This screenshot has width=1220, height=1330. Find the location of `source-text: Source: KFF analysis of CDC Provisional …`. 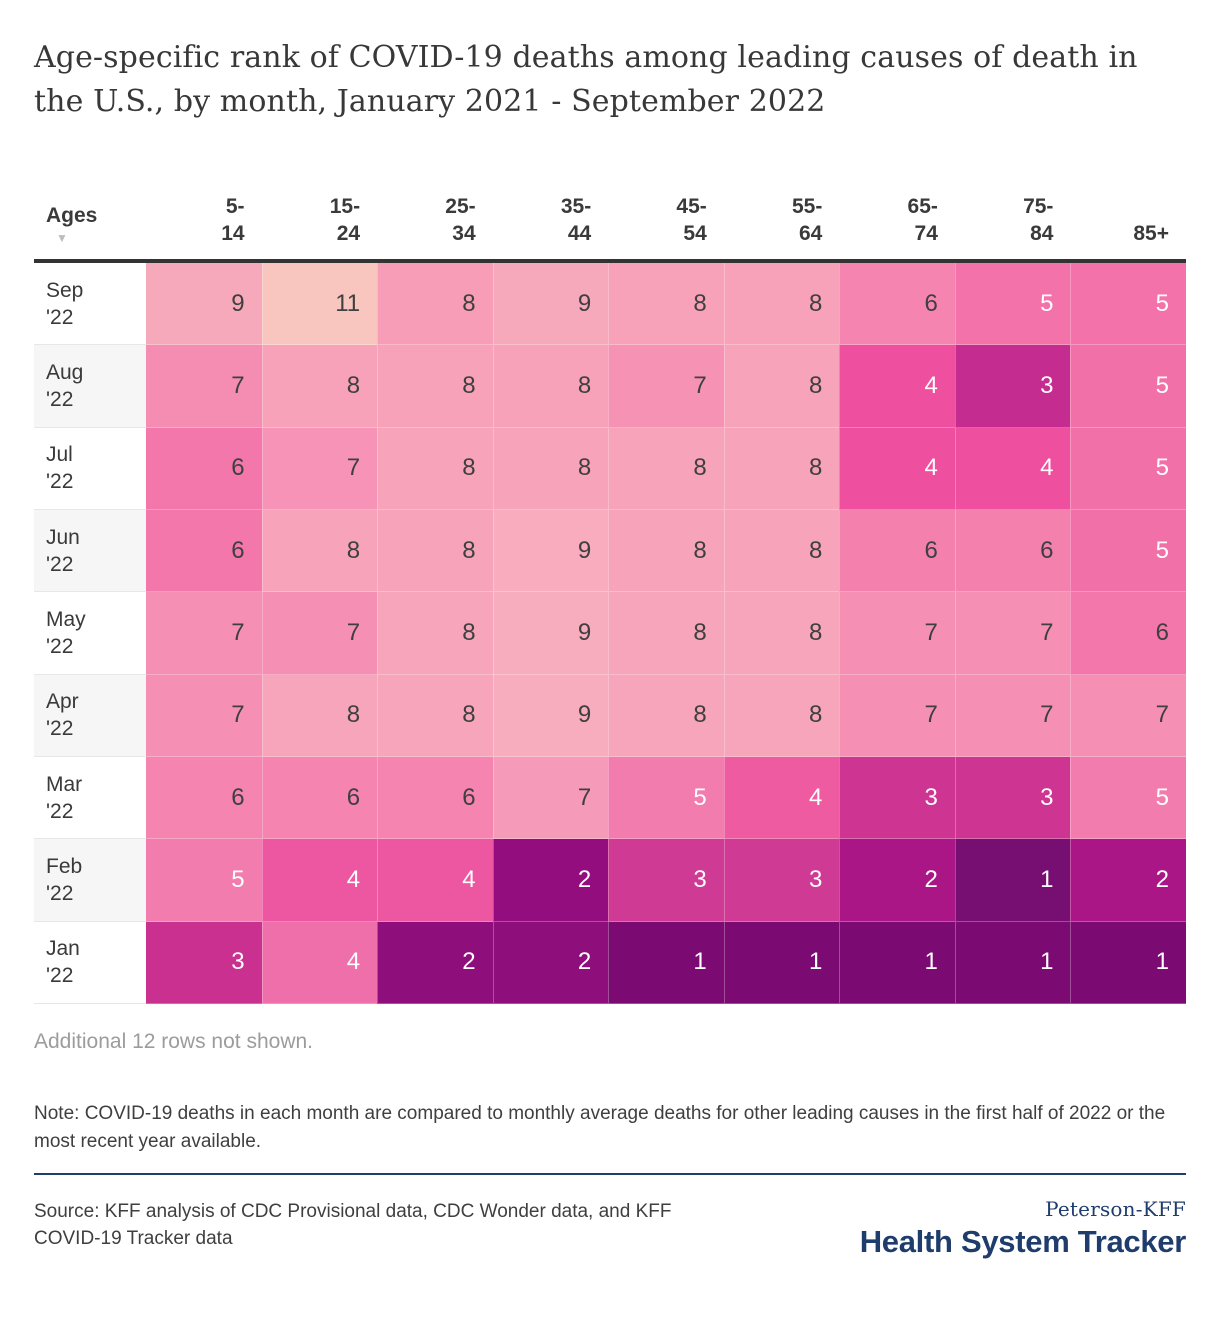

source-text: Source: KFF analysis of CDC Provisional … is located at coordinates (353, 1225).